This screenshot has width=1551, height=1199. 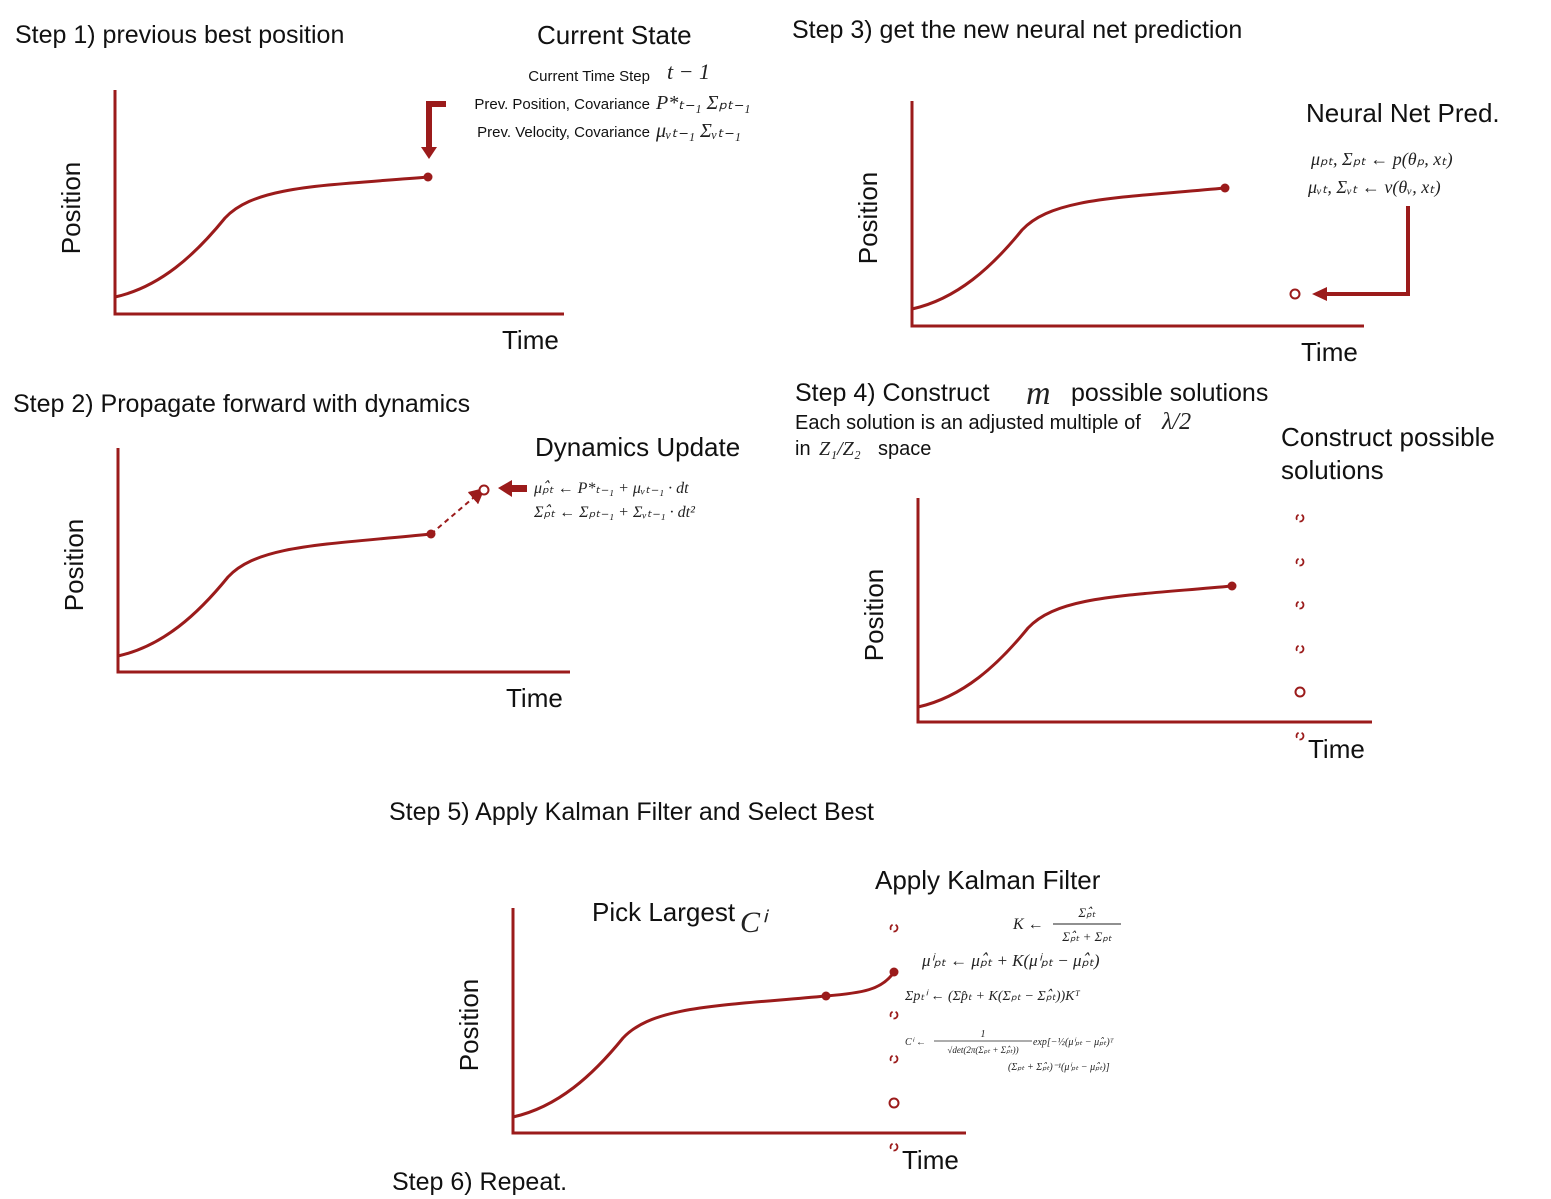 What do you see at coordinates (826, 996) in the screenshot?
I see `previous-point` at bounding box center [826, 996].